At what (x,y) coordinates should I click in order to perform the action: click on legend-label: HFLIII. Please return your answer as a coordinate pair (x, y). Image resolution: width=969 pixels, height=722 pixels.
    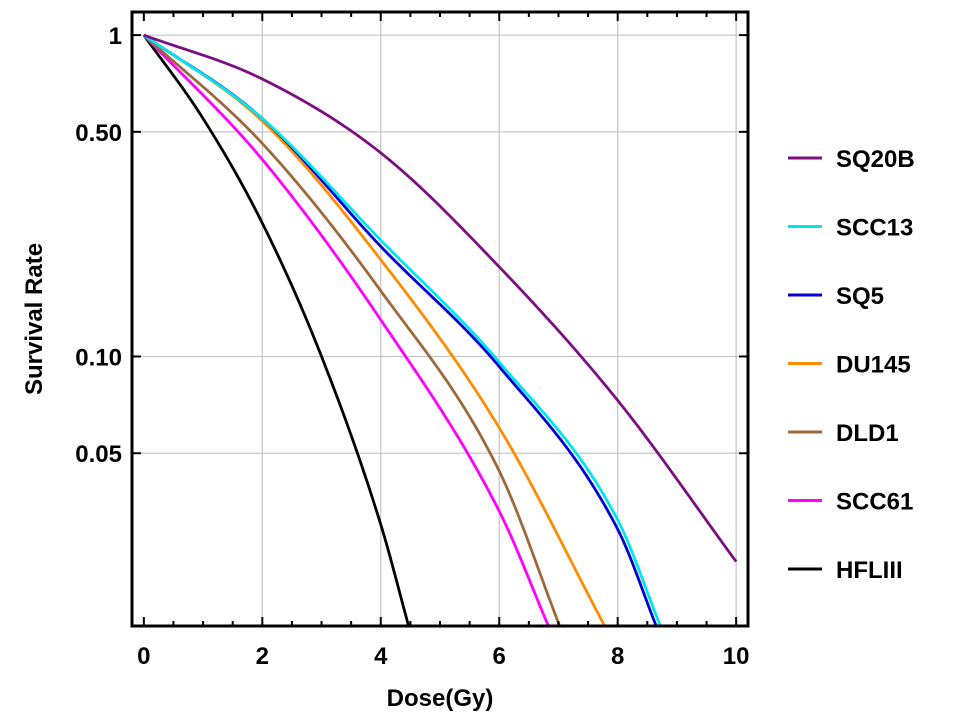
    Looking at the image, I should click on (869, 570).